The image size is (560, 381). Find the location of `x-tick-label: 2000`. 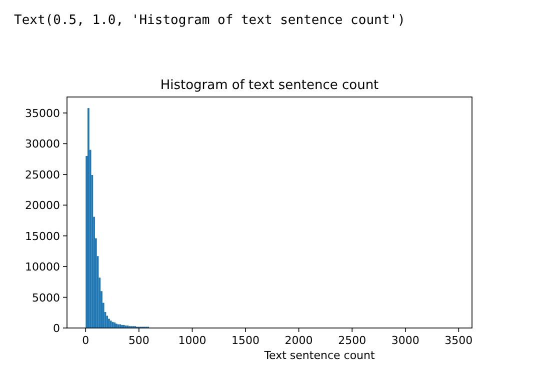

x-tick-label: 2000 is located at coordinates (298, 340).